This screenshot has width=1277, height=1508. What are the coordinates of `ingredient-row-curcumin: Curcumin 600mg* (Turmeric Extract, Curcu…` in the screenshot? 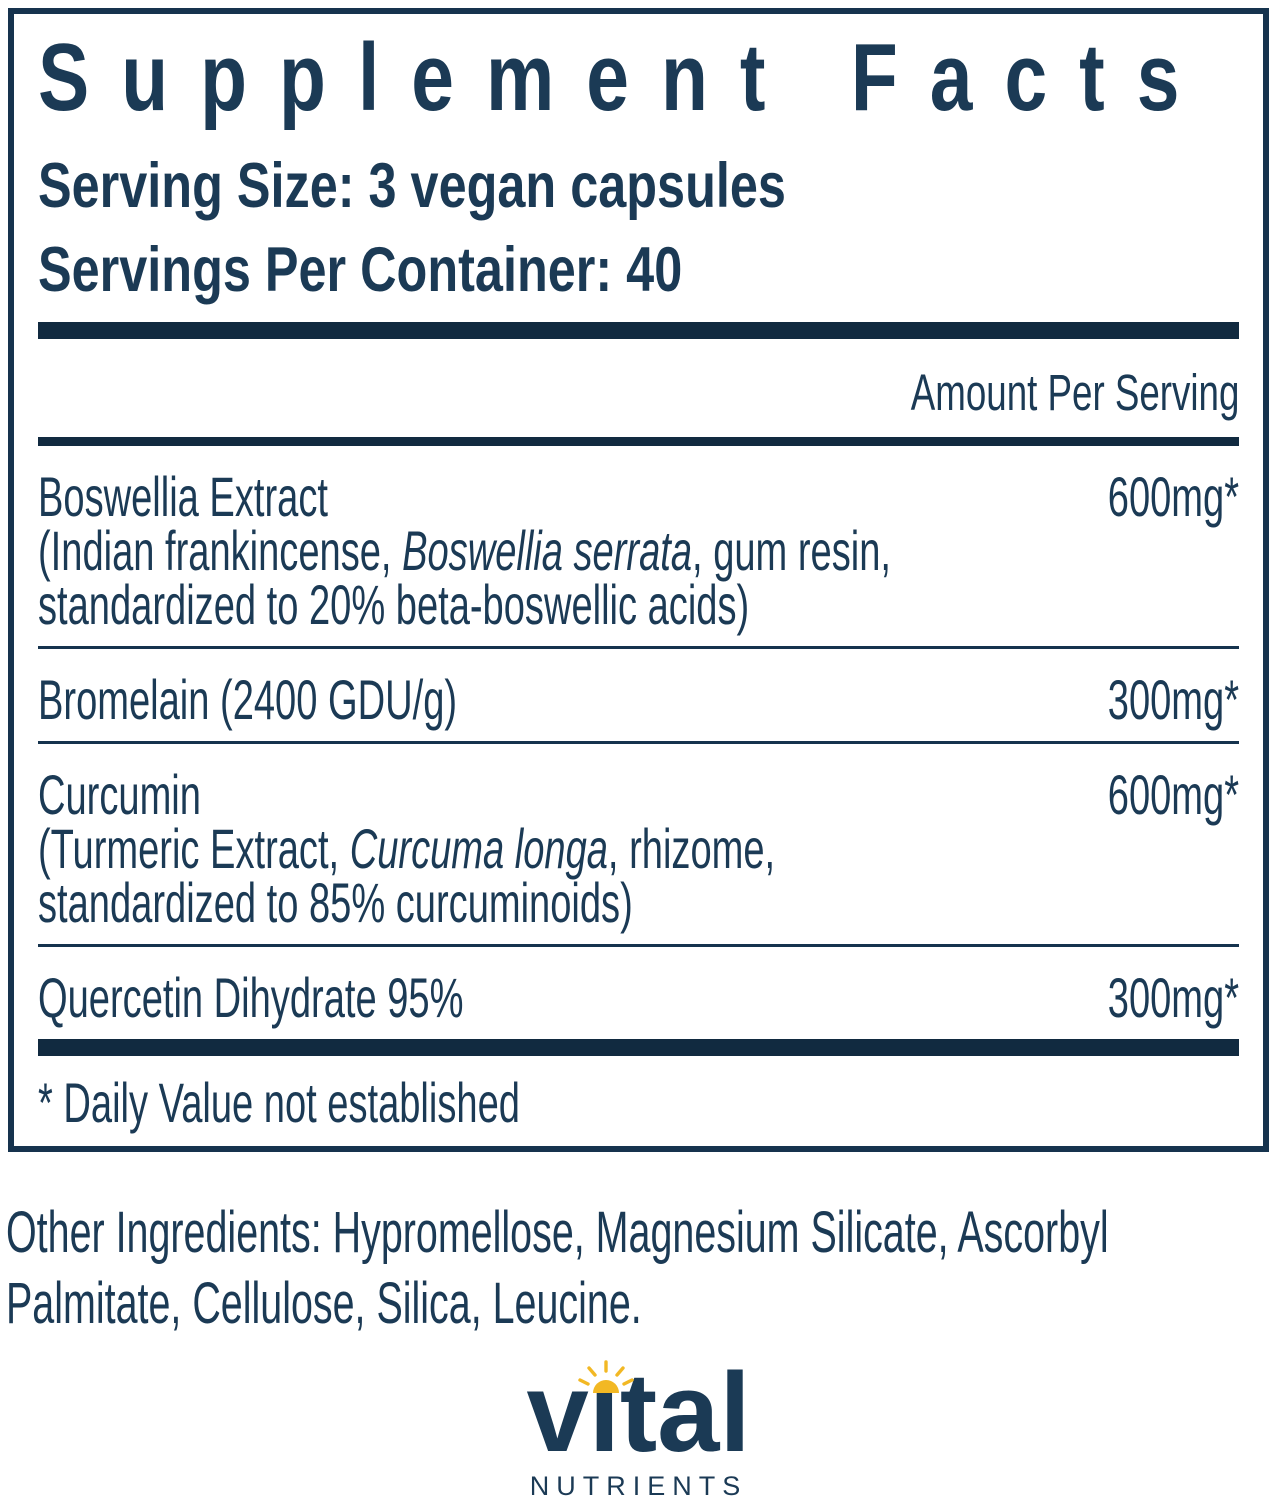 It's located at (638, 842).